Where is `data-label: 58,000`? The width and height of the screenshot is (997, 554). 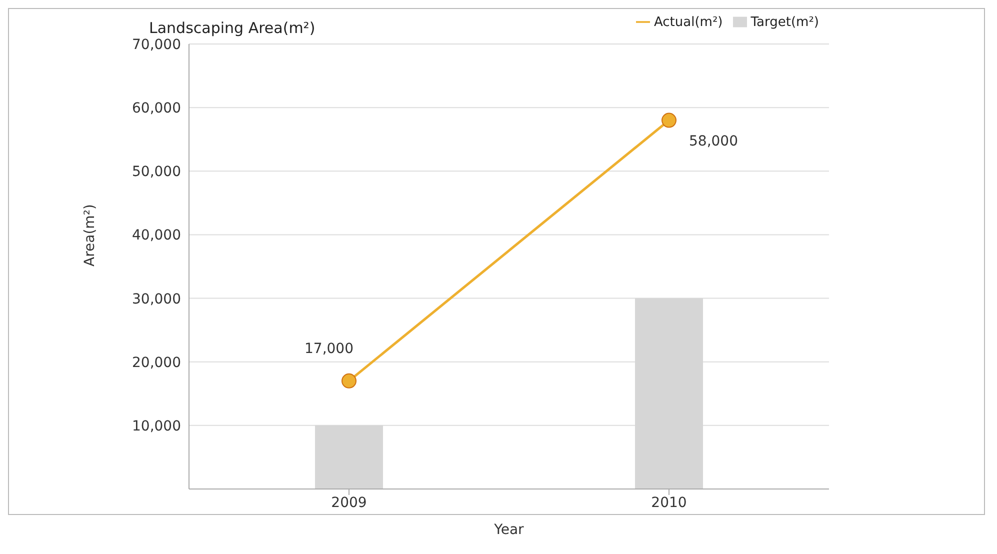 data-label: 58,000 is located at coordinates (713, 141).